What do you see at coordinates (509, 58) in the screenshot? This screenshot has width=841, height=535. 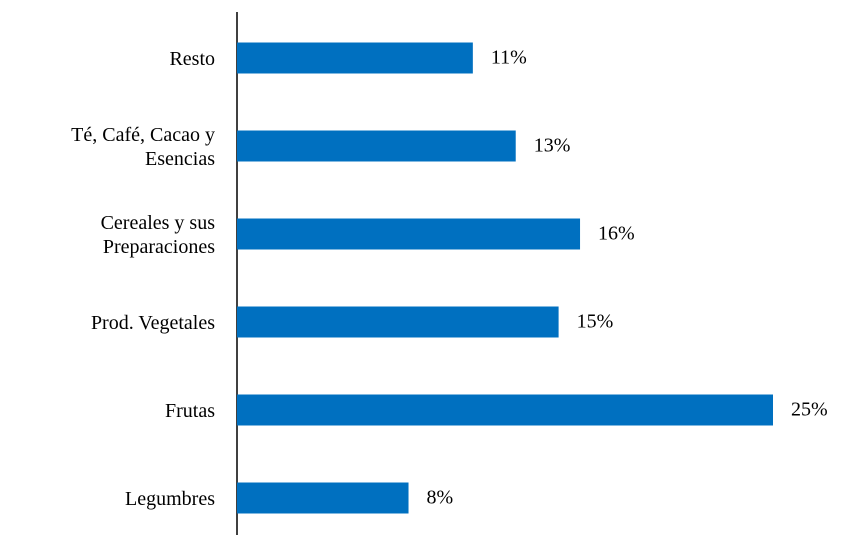 I see `value-label: 11%` at bounding box center [509, 58].